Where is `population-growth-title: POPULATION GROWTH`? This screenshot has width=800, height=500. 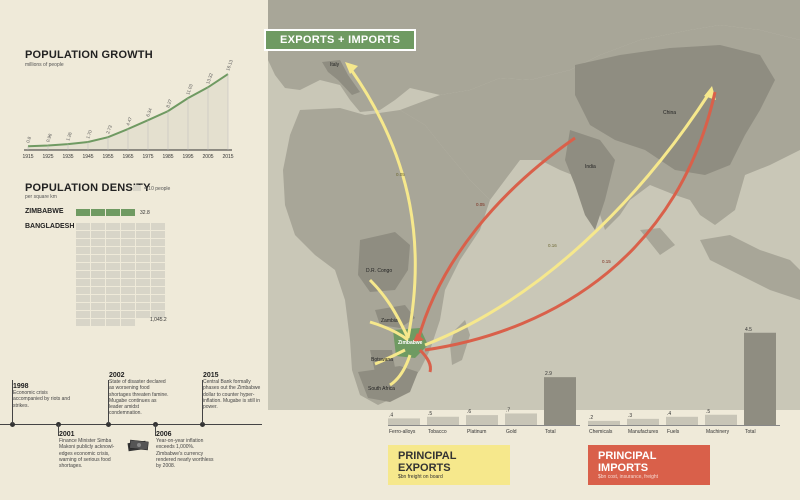
population-growth-title: POPULATION GROWTH is located at coordinates (89, 55).